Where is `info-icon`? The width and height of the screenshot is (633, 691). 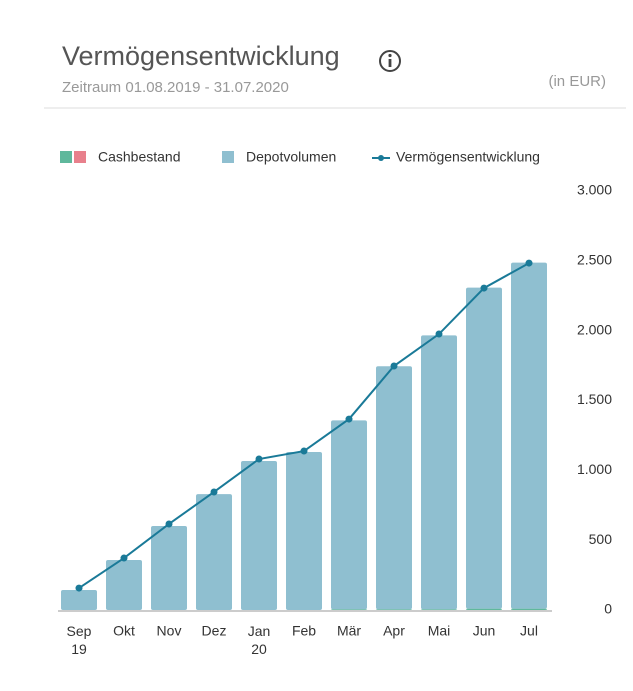
info-icon is located at coordinates (390, 61).